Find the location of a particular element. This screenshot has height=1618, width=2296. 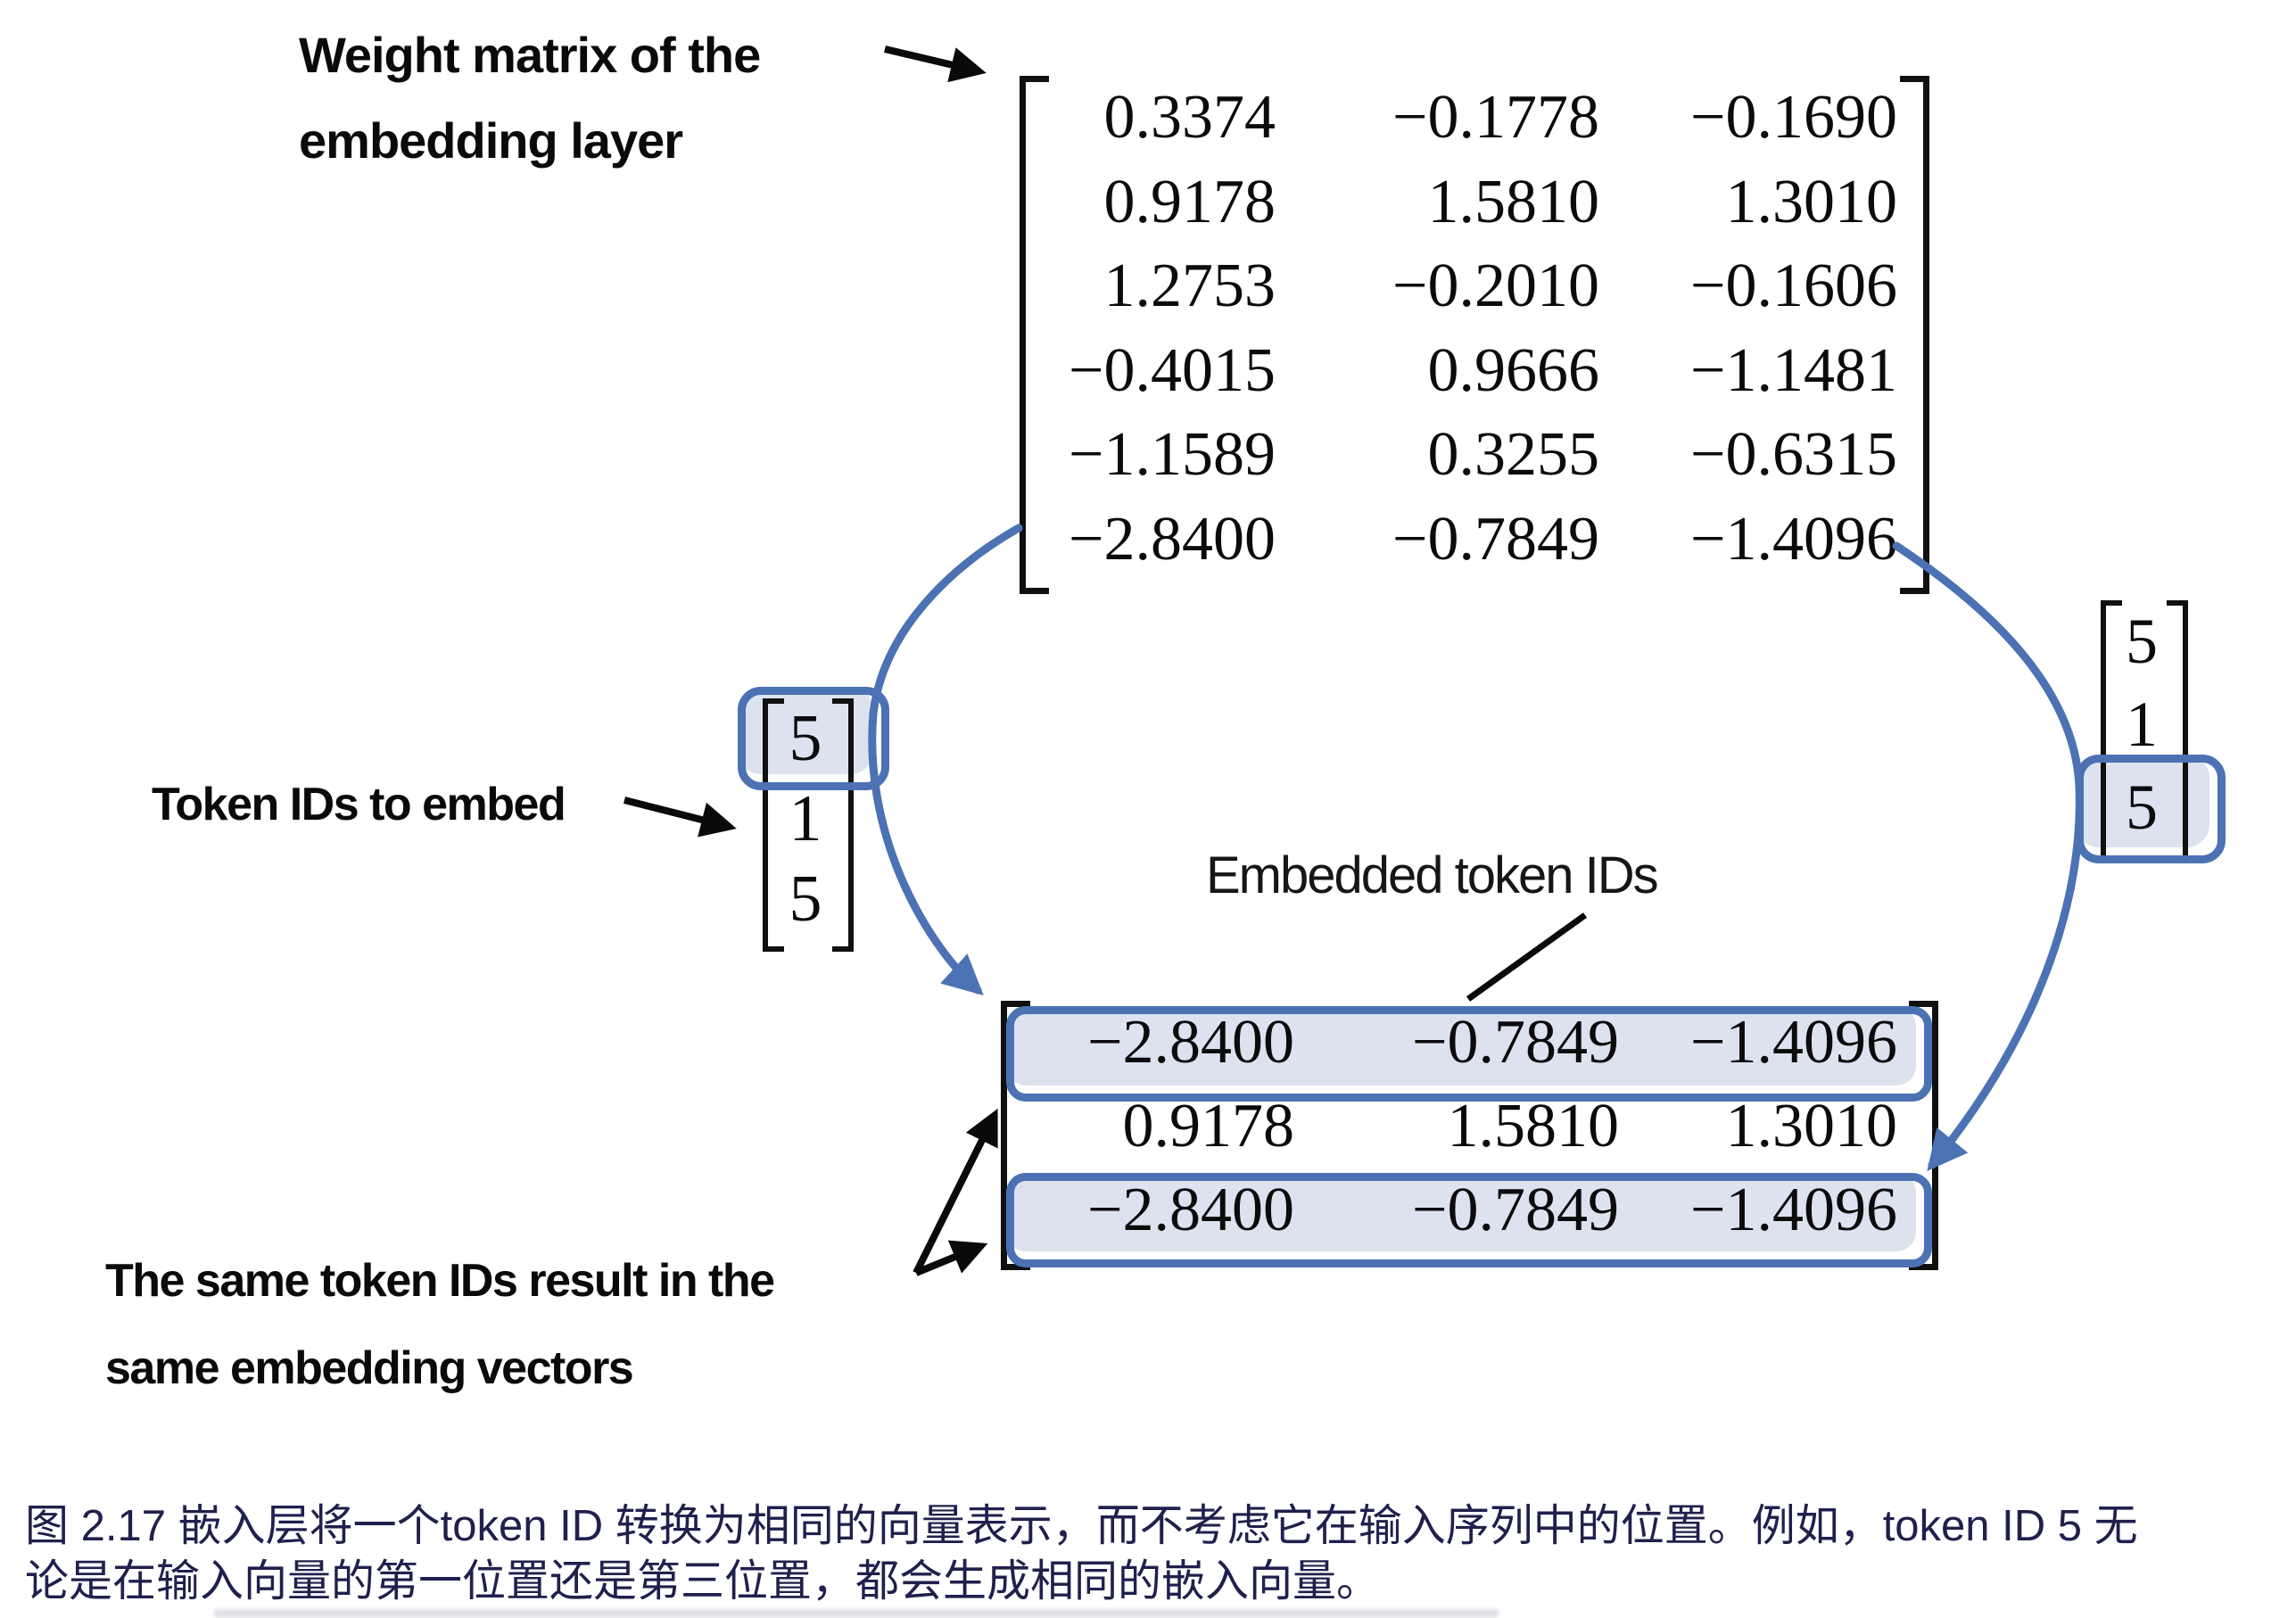

right-vector-value: 1 is located at coordinates (2142, 725).